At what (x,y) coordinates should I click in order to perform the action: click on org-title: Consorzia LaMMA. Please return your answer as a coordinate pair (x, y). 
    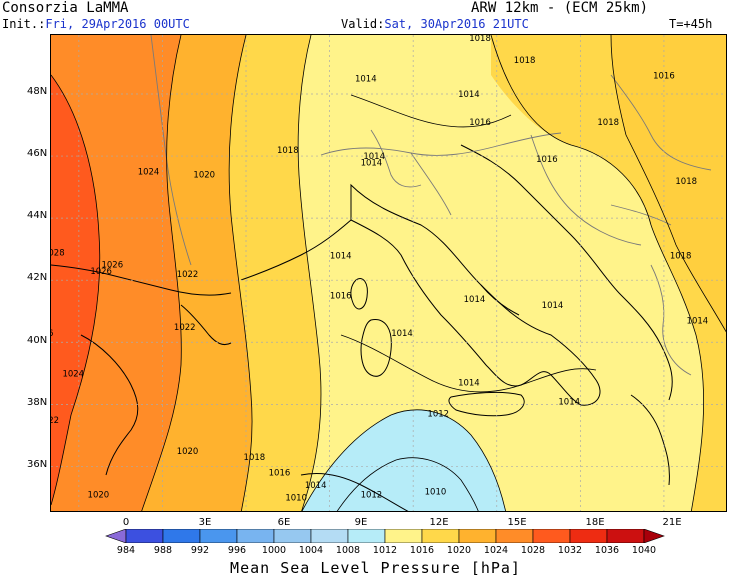
    Looking at the image, I should click on (65, 8).